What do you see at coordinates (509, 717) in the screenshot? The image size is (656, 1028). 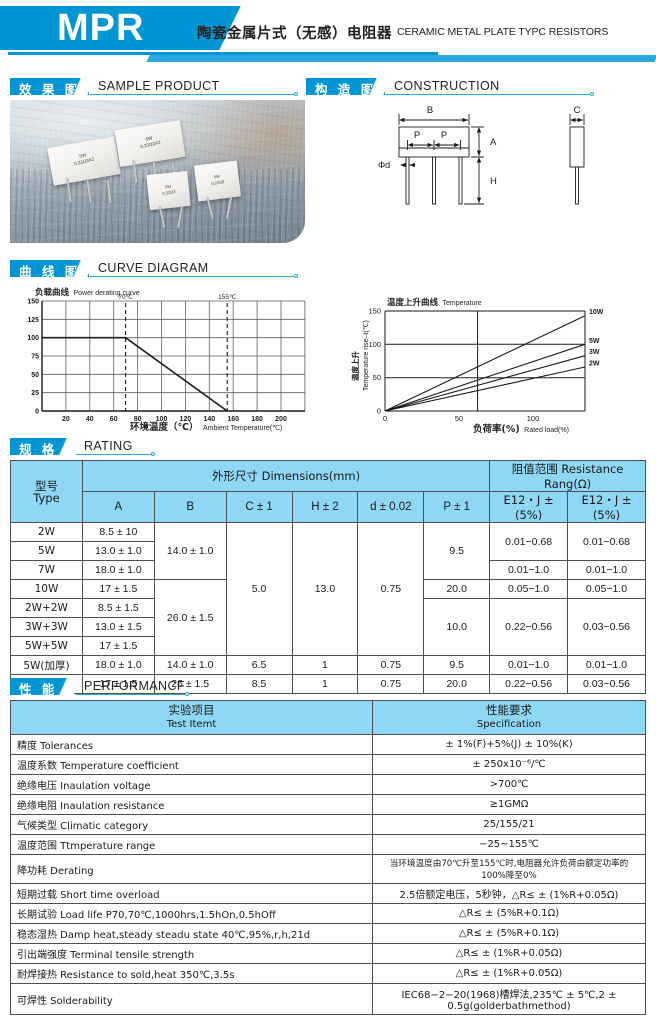 I see `header-specification: 性能要求 Specification` at bounding box center [509, 717].